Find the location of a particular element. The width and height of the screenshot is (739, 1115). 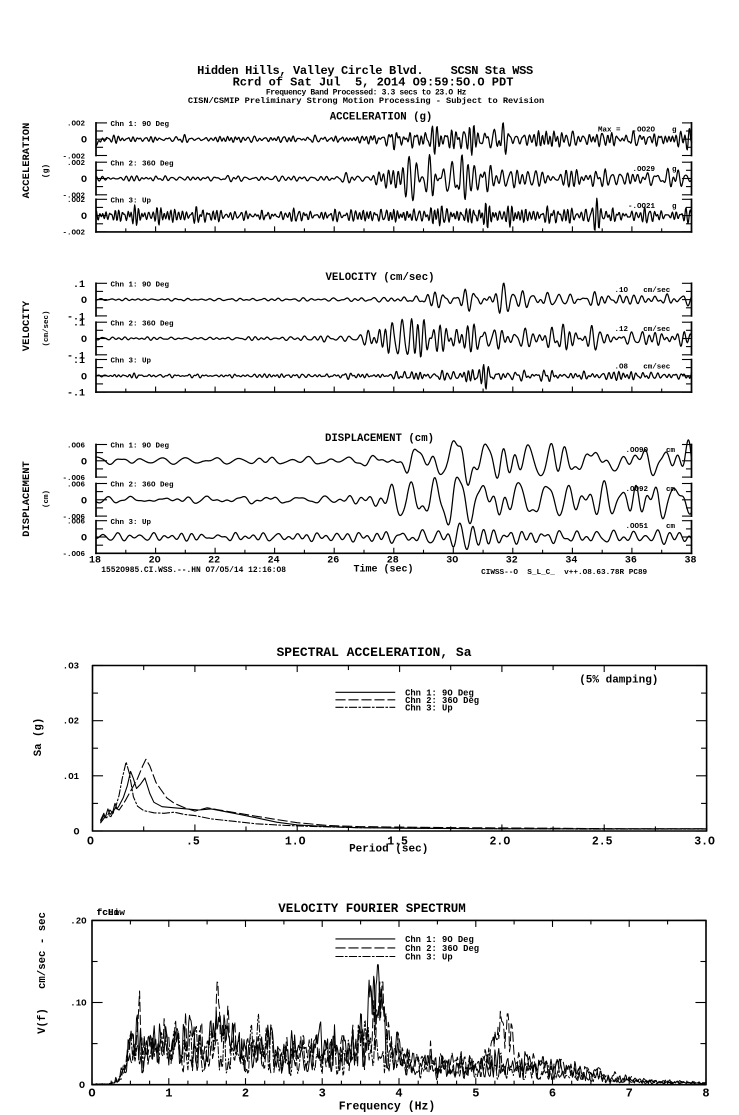

svg-text: .5 is located at coordinates (193, 842).